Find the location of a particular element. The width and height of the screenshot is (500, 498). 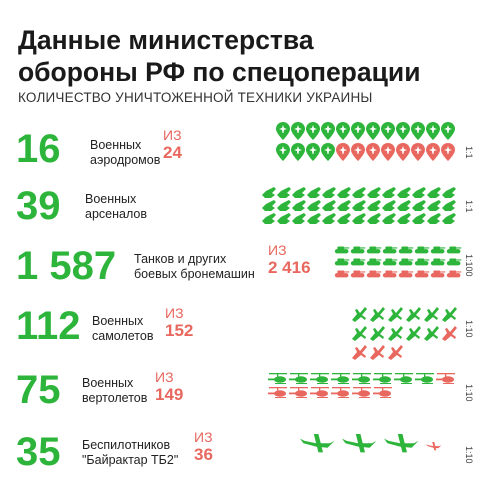

airfields-label-line2: аэродромов is located at coordinates (125, 160).